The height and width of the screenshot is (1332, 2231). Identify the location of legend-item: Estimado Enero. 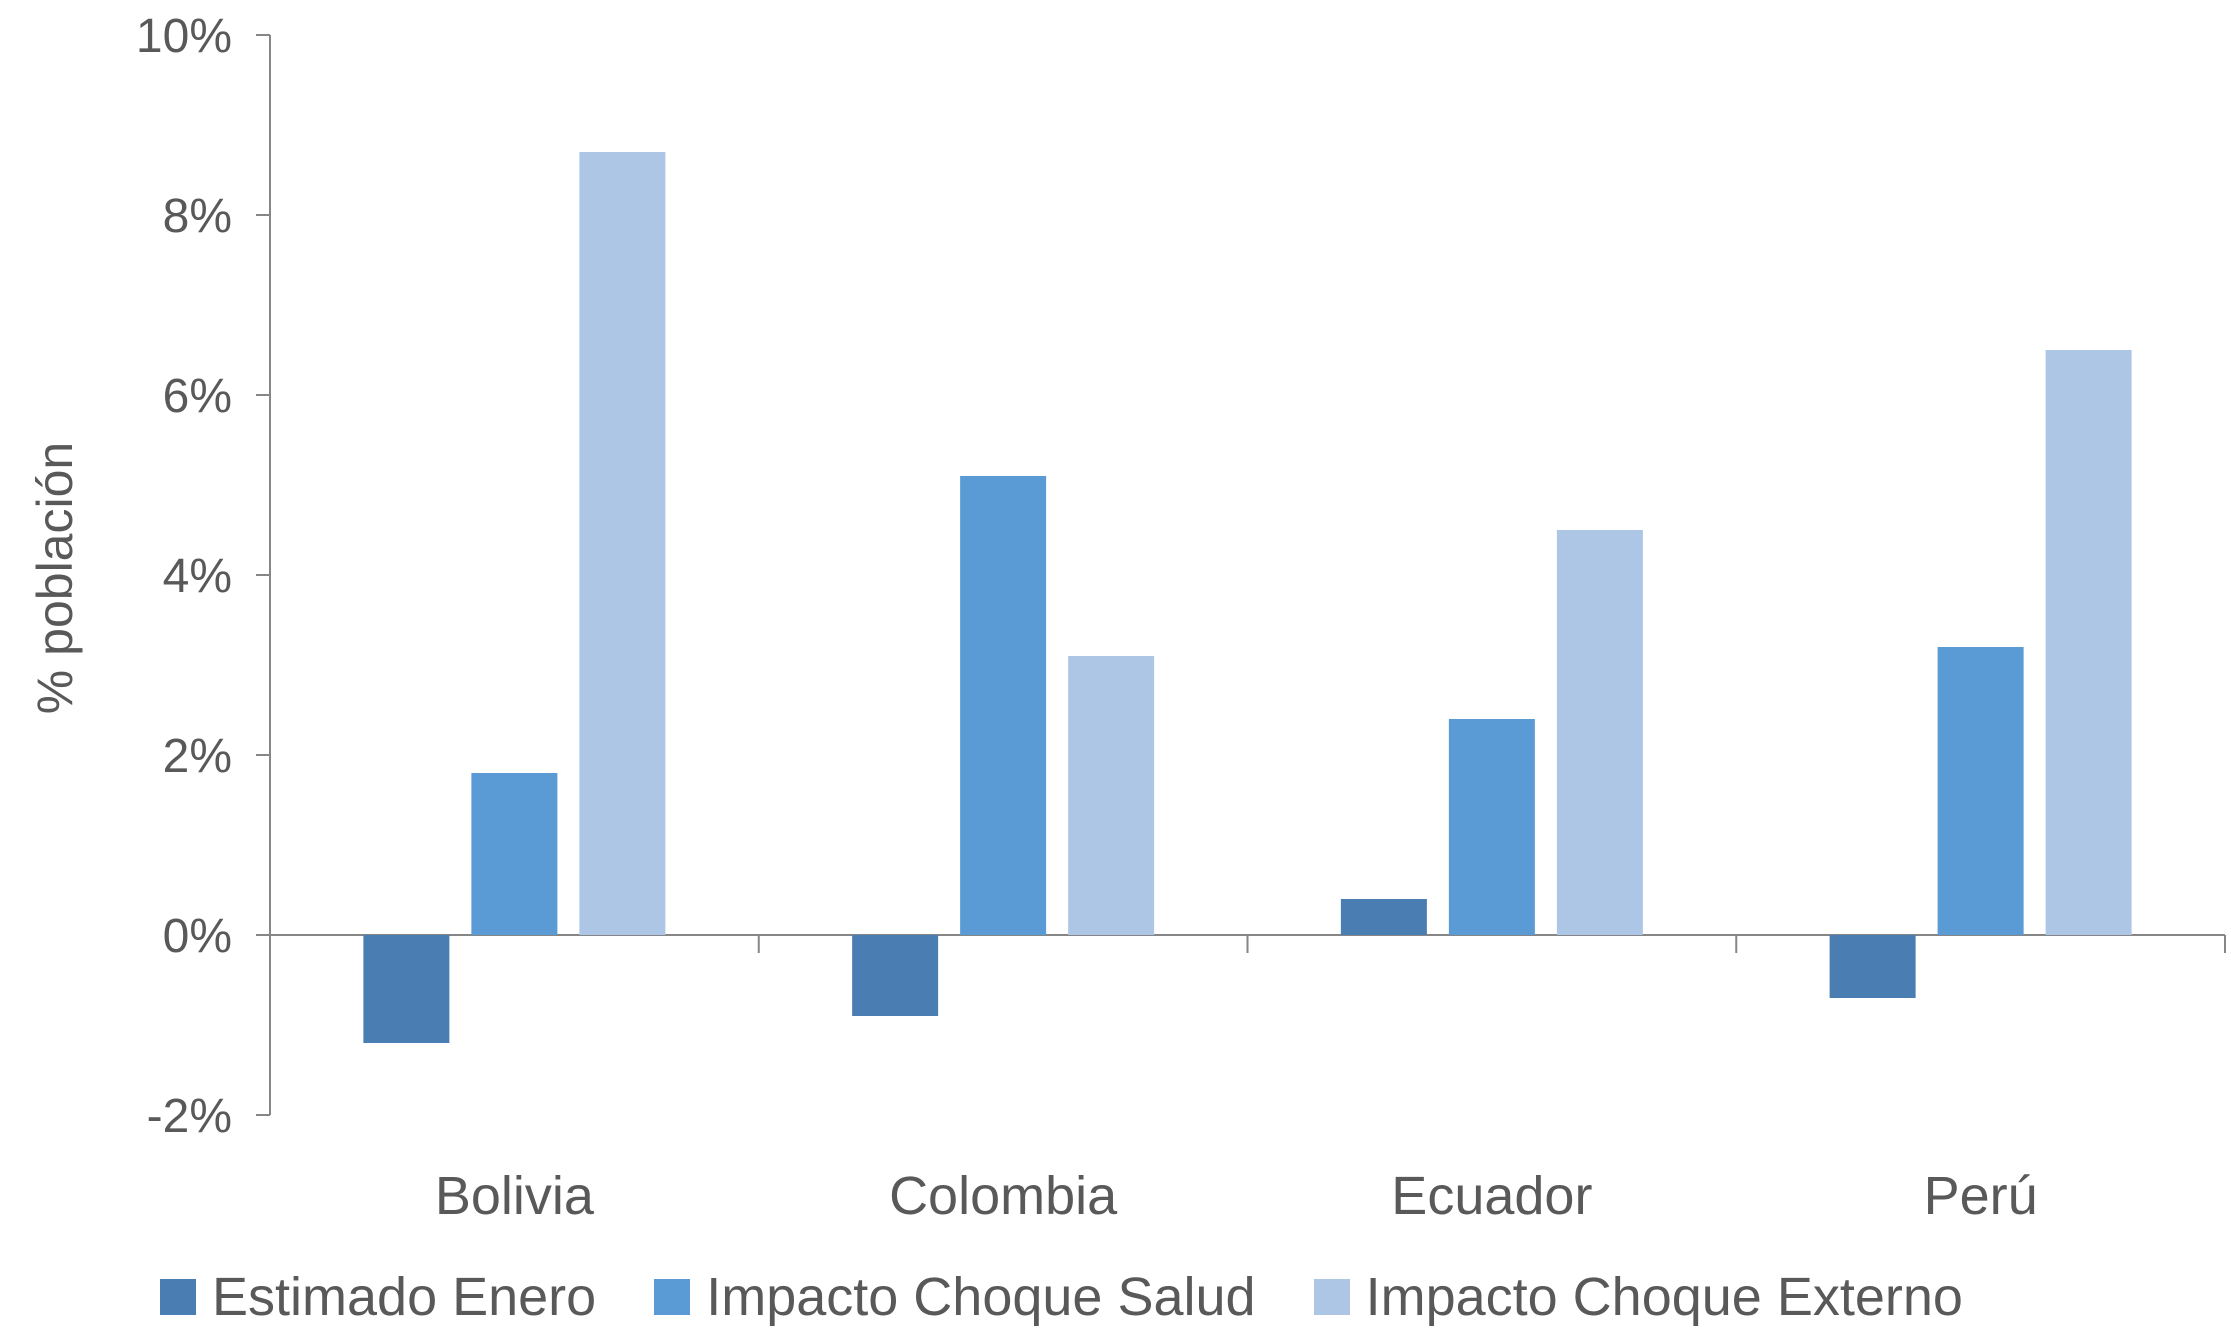
(378, 1297).